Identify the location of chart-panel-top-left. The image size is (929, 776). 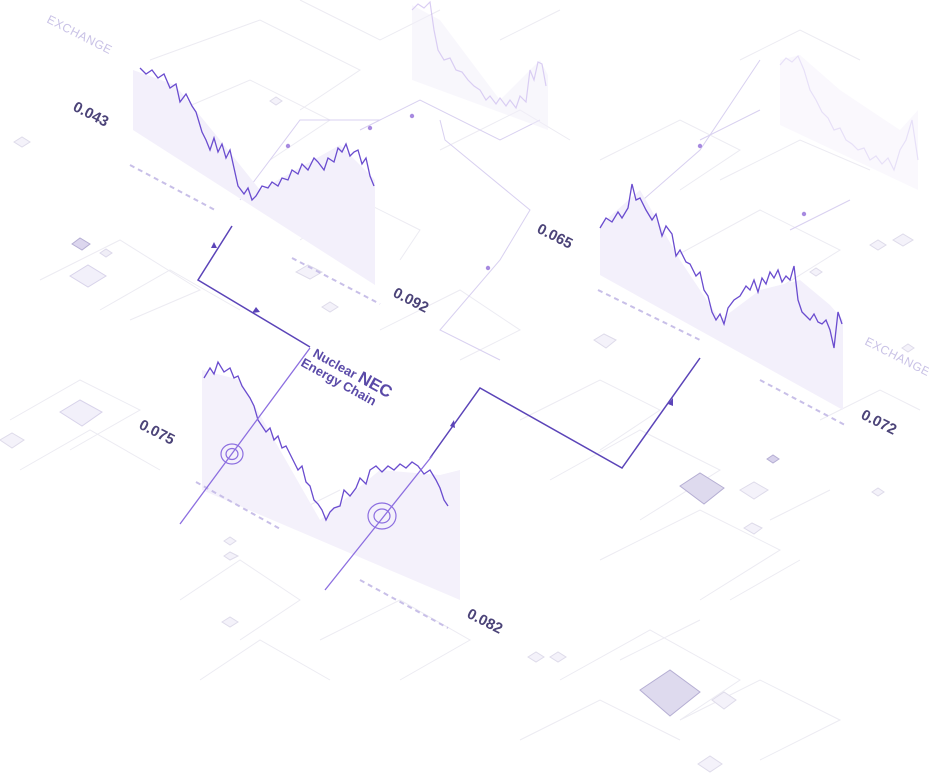
(255, 186).